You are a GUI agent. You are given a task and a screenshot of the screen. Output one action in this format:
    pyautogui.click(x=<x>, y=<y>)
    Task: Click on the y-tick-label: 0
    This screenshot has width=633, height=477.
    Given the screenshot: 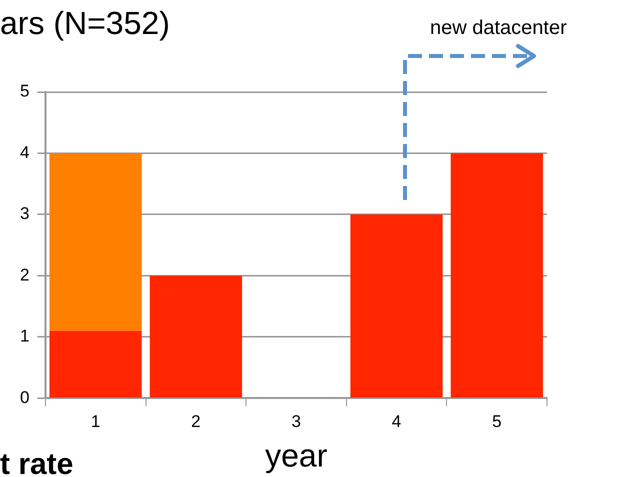 What is the action you would take?
    pyautogui.click(x=25, y=397)
    